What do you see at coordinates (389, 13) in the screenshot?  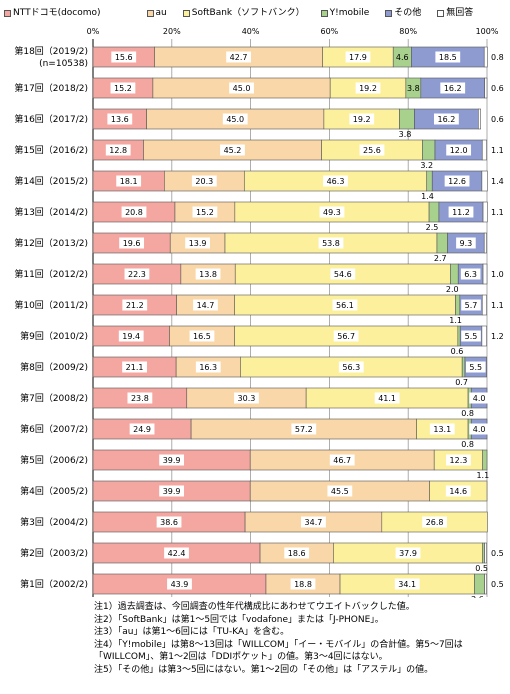 I see `legend-swatch-other` at bounding box center [389, 13].